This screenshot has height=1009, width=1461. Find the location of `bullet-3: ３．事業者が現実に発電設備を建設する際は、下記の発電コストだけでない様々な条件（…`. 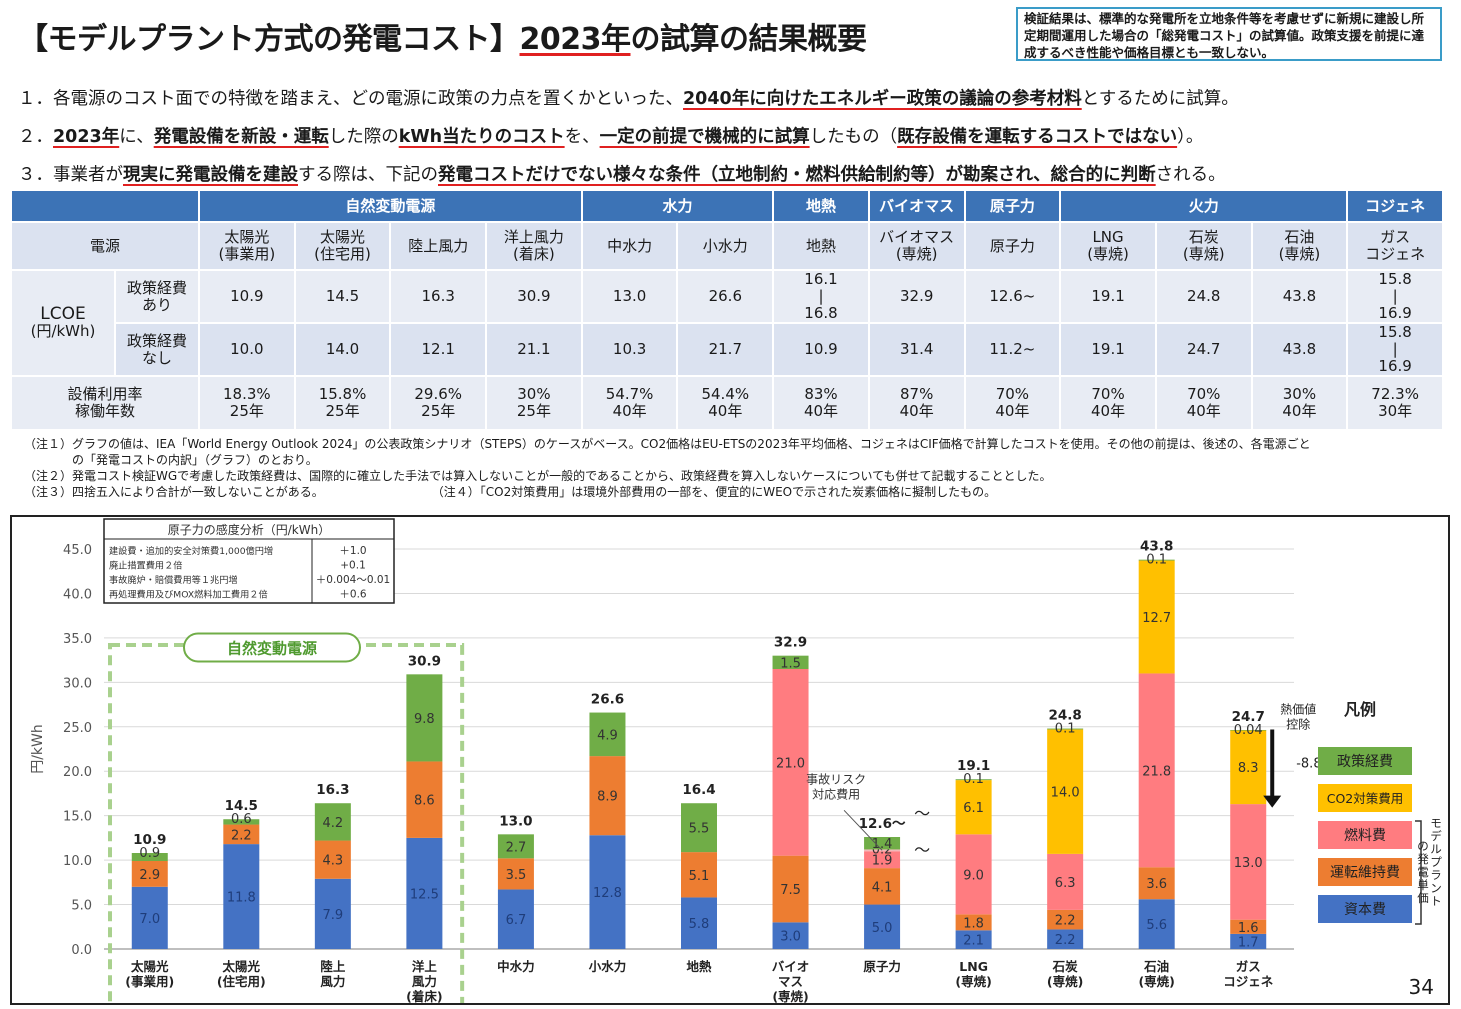

bullet-3: ３．事業者が現実に発電設備を建設する際は、下記の発電コストだけでない様々な条件（… is located at coordinates (622, 175).